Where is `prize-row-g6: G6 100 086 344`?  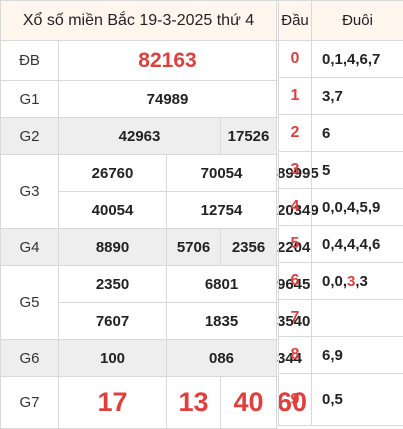 prize-row-g6: G6 100 086 344 is located at coordinates (139, 358).